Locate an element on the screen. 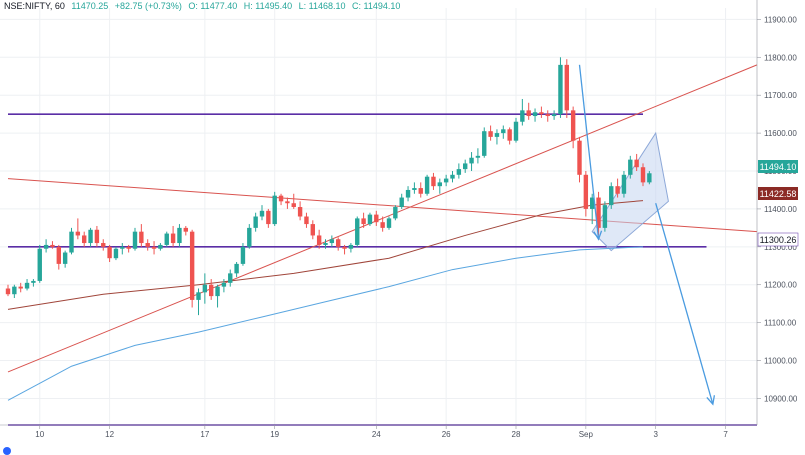 This screenshot has width=805, height=455. time-tick-label: 17 is located at coordinates (204, 434).